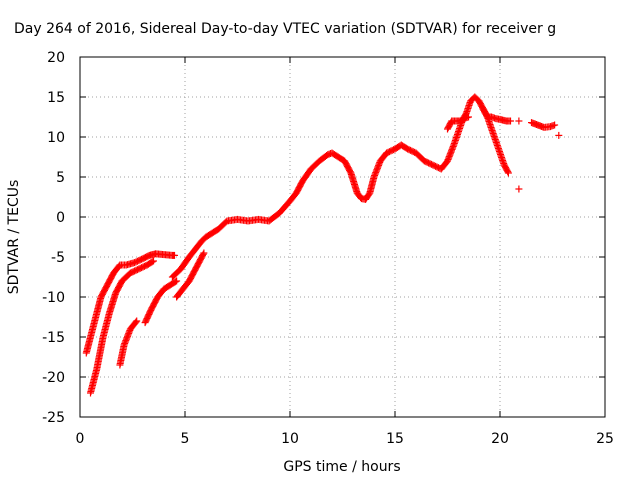  What do you see at coordinates (60, 218) in the screenshot?
I see `y-tick-label: 0` at bounding box center [60, 218].